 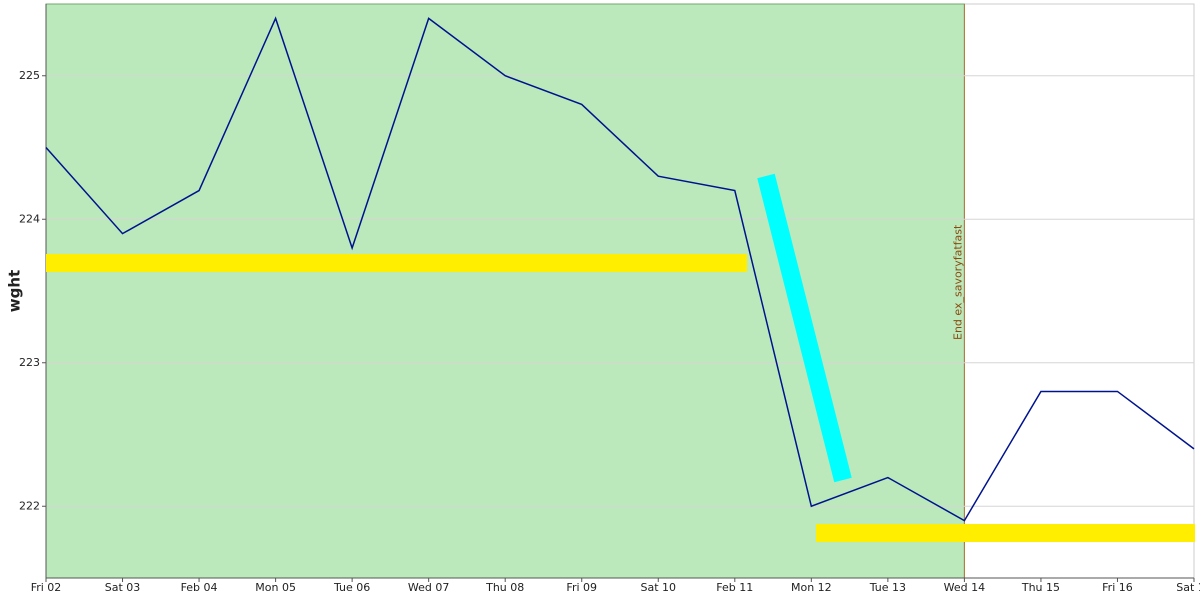 I want to click on x-tick-label: Mon 05, so click(x=275, y=587).